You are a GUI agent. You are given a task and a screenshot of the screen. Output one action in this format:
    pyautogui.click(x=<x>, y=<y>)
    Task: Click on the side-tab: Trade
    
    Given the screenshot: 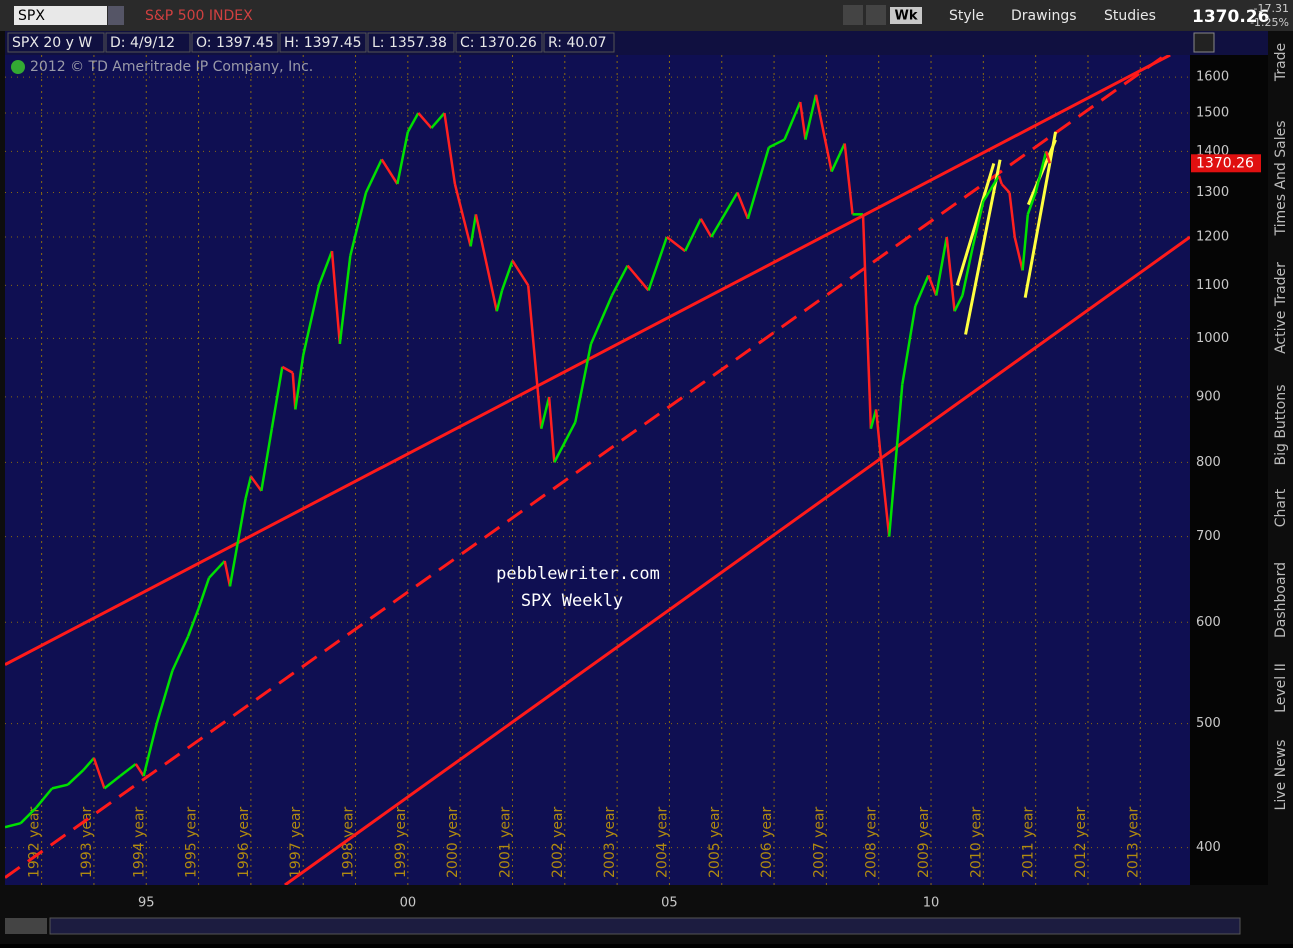 What is the action you would take?
    pyautogui.click(x=1281, y=62)
    